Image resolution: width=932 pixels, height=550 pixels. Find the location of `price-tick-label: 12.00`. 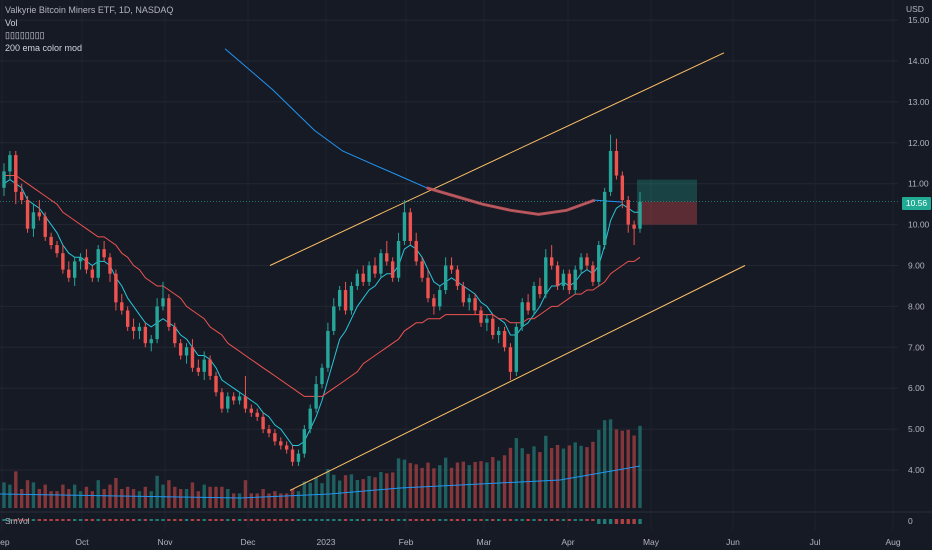

price-tick-label: 12.00 is located at coordinates (919, 143).